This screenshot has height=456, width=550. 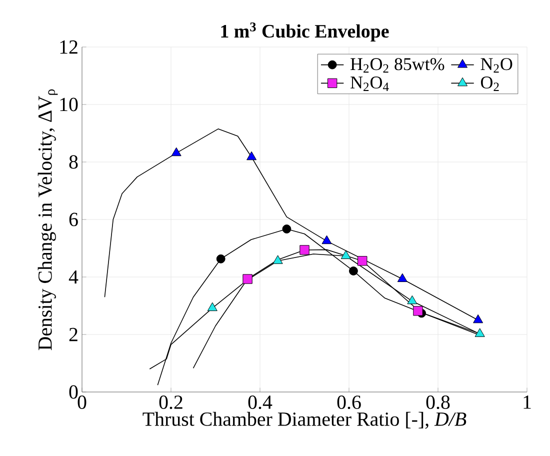 I want to click on chart-title: 1 m$^{3}$ Cubic Envelope, so click(x=305, y=32).